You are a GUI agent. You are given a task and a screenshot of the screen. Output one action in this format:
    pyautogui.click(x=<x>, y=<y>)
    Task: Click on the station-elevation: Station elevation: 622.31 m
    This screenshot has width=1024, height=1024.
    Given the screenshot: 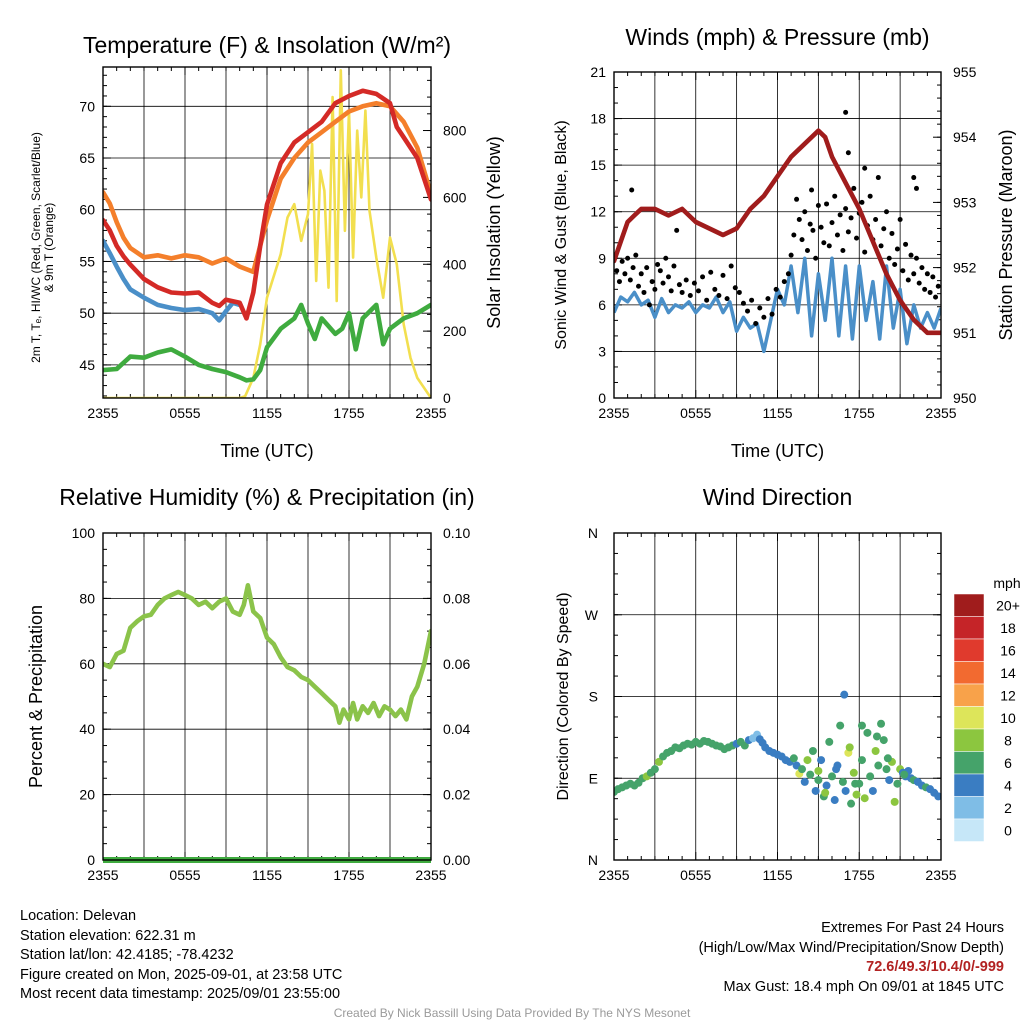 What is the action you would take?
    pyautogui.click(x=108, y=935)
    